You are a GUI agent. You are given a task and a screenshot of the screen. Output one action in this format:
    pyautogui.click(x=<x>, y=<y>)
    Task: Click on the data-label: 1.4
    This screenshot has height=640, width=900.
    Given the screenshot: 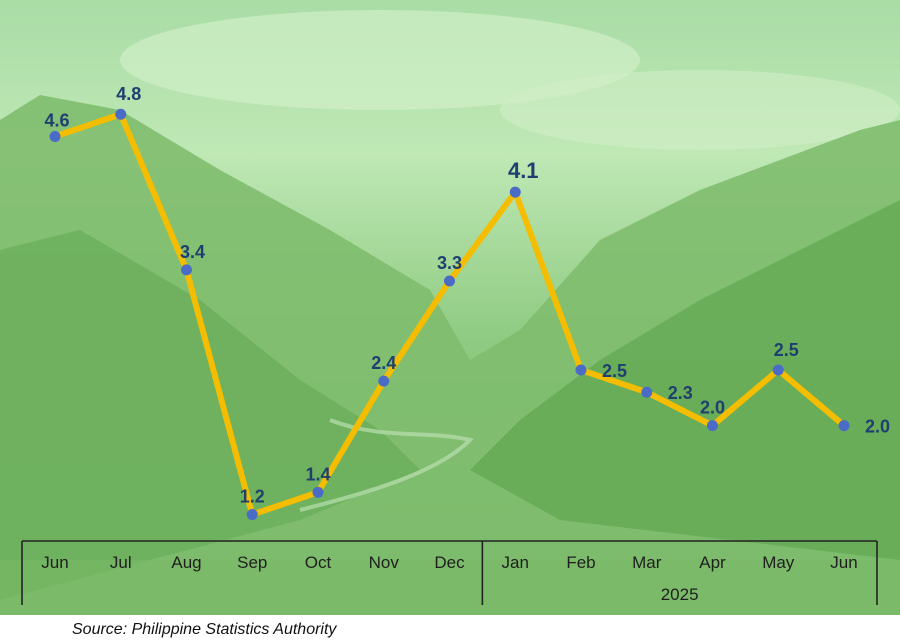 What is the action you would take?
    pyautogui.click(x=317, y=474)
    